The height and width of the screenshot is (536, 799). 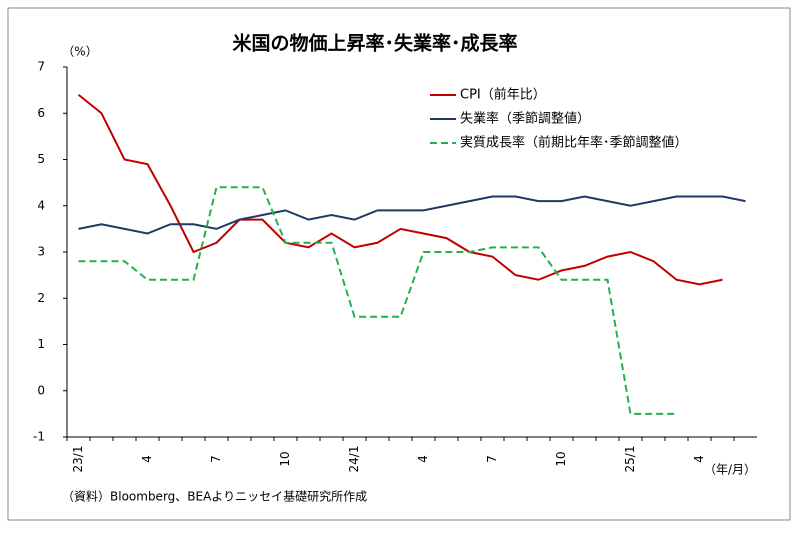 I want to click on series-line, so click(x=412, y=215).